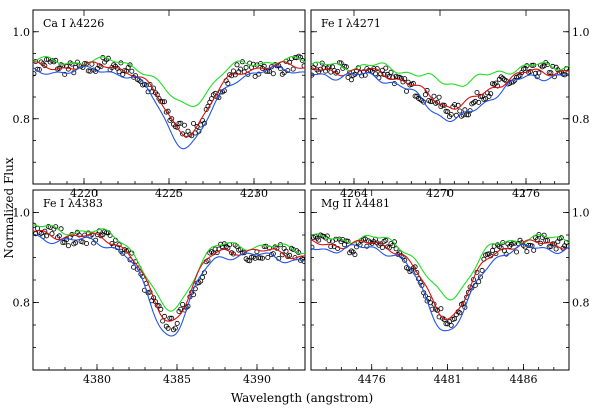  I want to click on x-axis-title: Wavelength (angstrom), so click(302, 398).